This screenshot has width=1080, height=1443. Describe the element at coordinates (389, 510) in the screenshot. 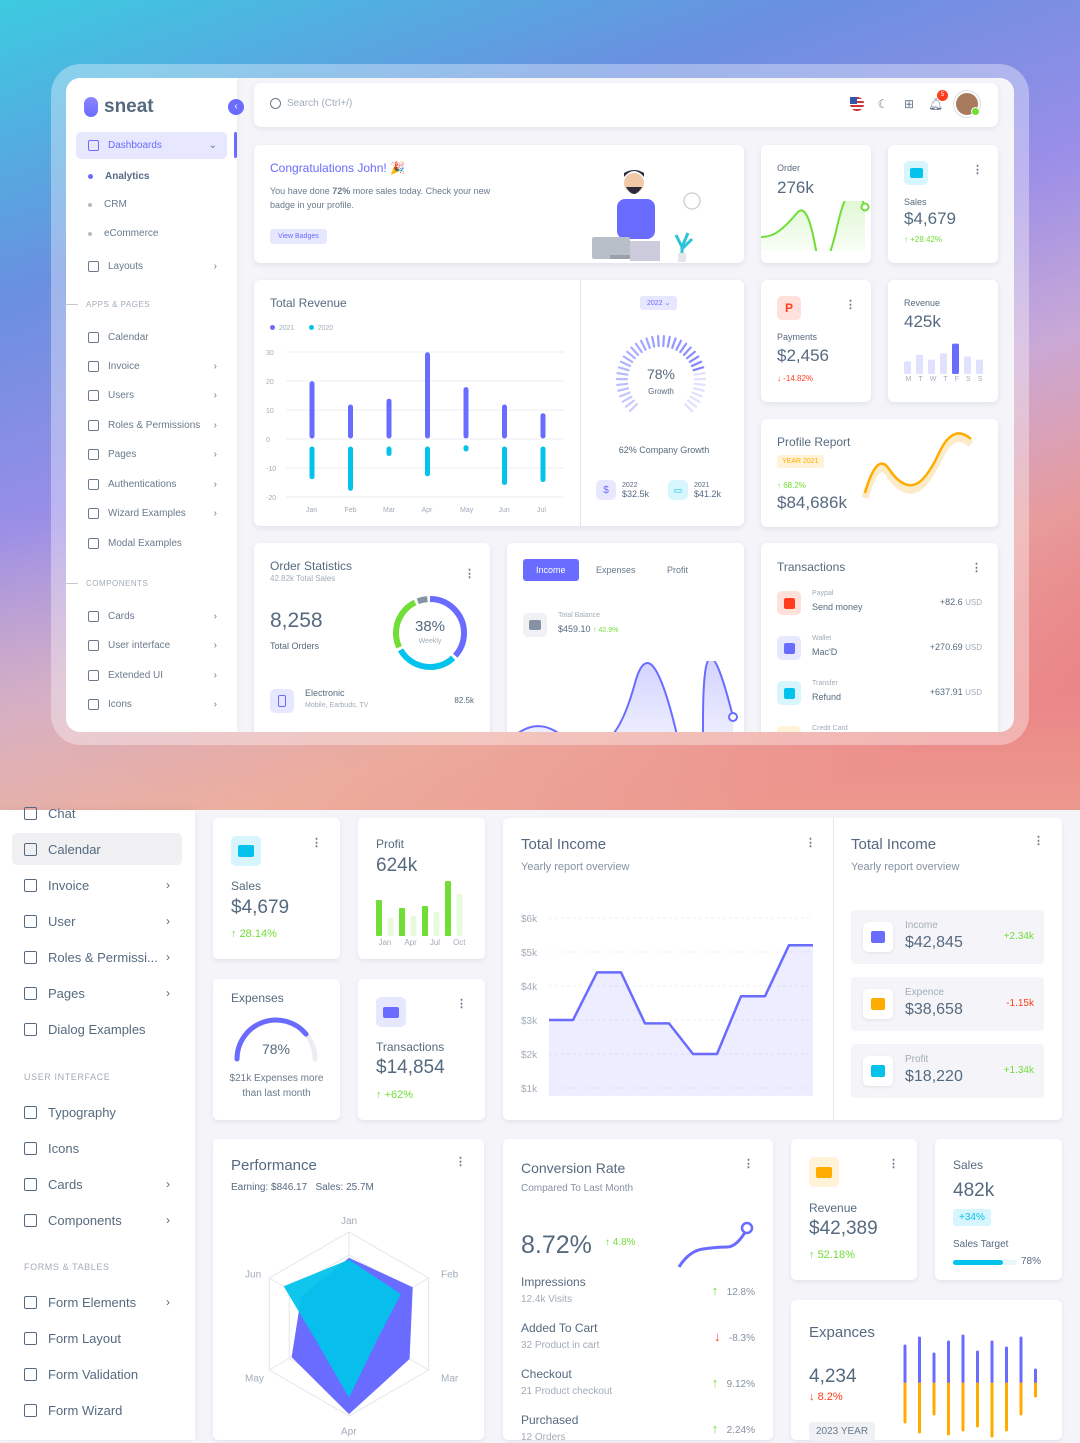

I see `x-tick-label: Mar` at that location.